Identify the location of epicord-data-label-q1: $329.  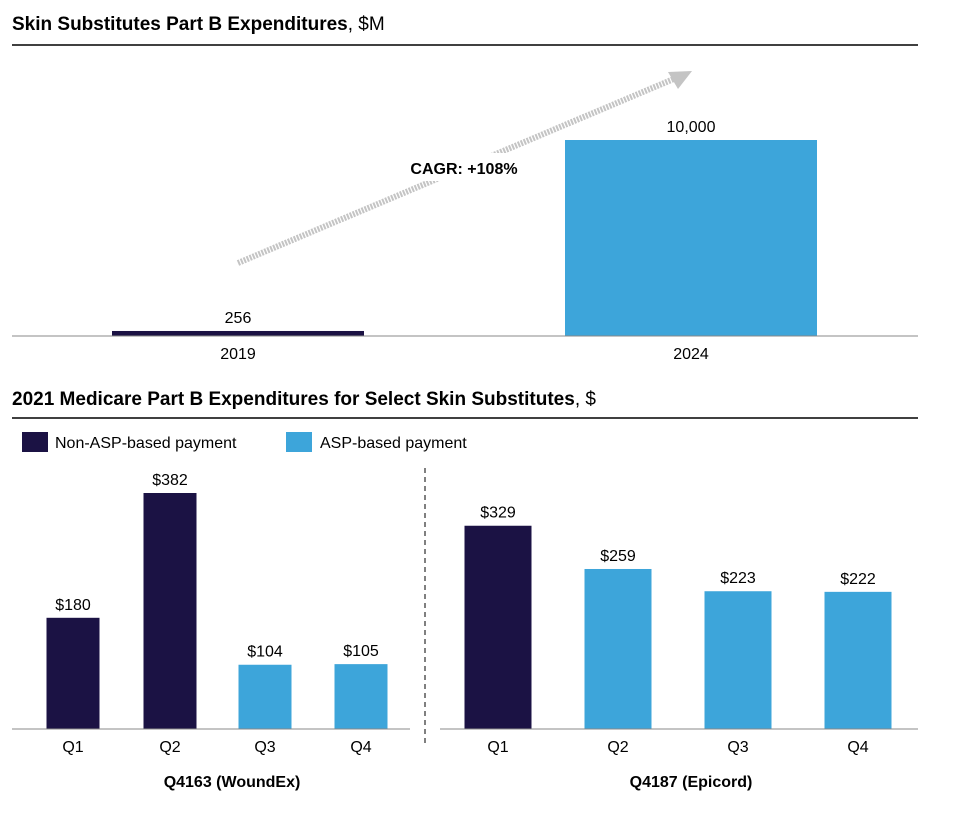
(498, 513).